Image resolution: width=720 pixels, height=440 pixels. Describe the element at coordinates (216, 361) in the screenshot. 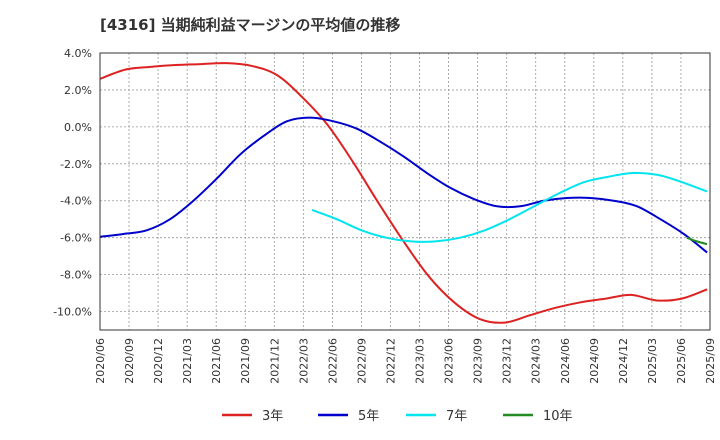

I see `x-tick-label: 2021/06` at that location.